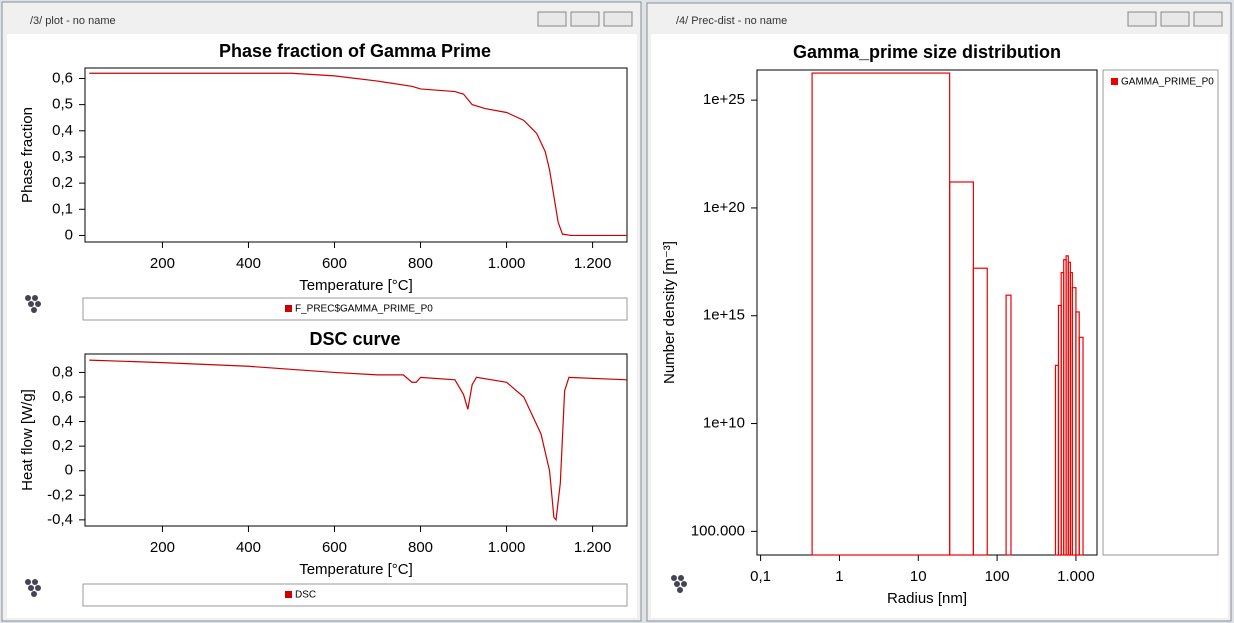  I want to click on x-tick-label: 0,1, so click(760, 576).